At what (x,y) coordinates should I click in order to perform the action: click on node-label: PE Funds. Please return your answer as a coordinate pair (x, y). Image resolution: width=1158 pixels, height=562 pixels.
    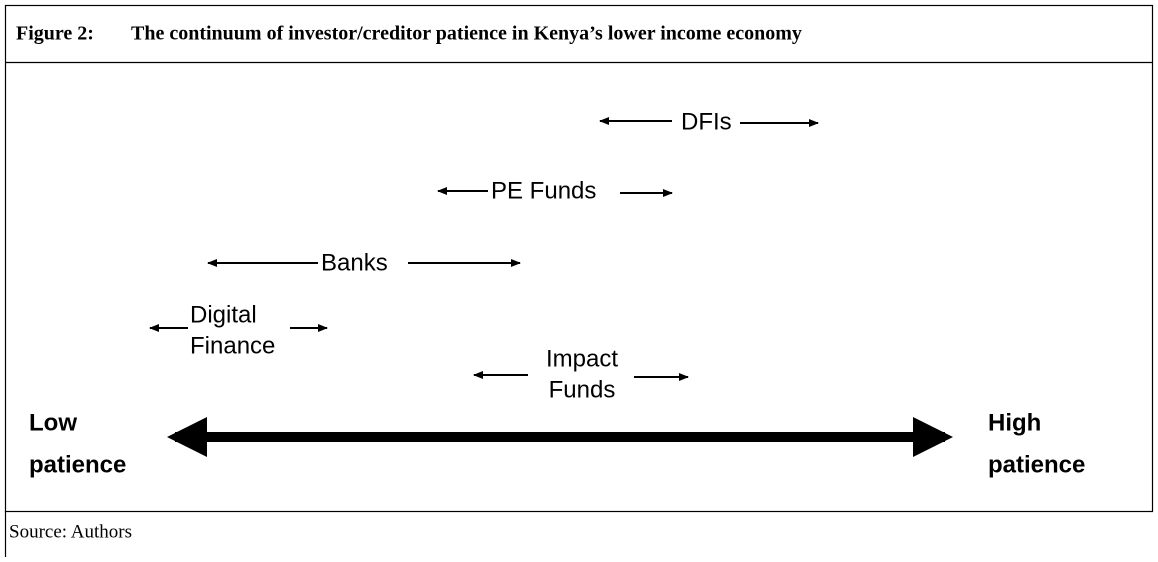
    Looking at the image, I should click on (543, 190).